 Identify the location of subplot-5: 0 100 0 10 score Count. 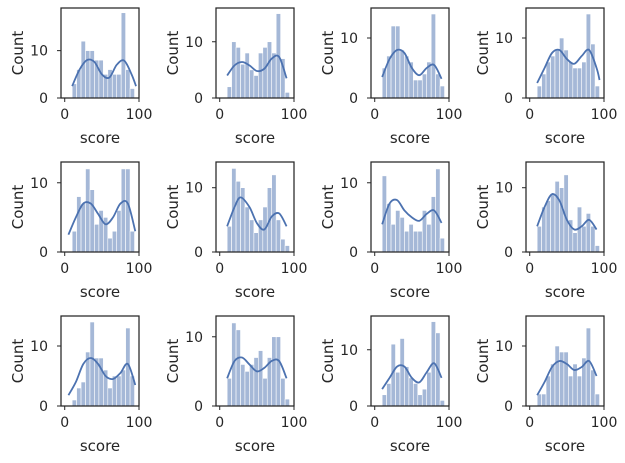
(80, 231).